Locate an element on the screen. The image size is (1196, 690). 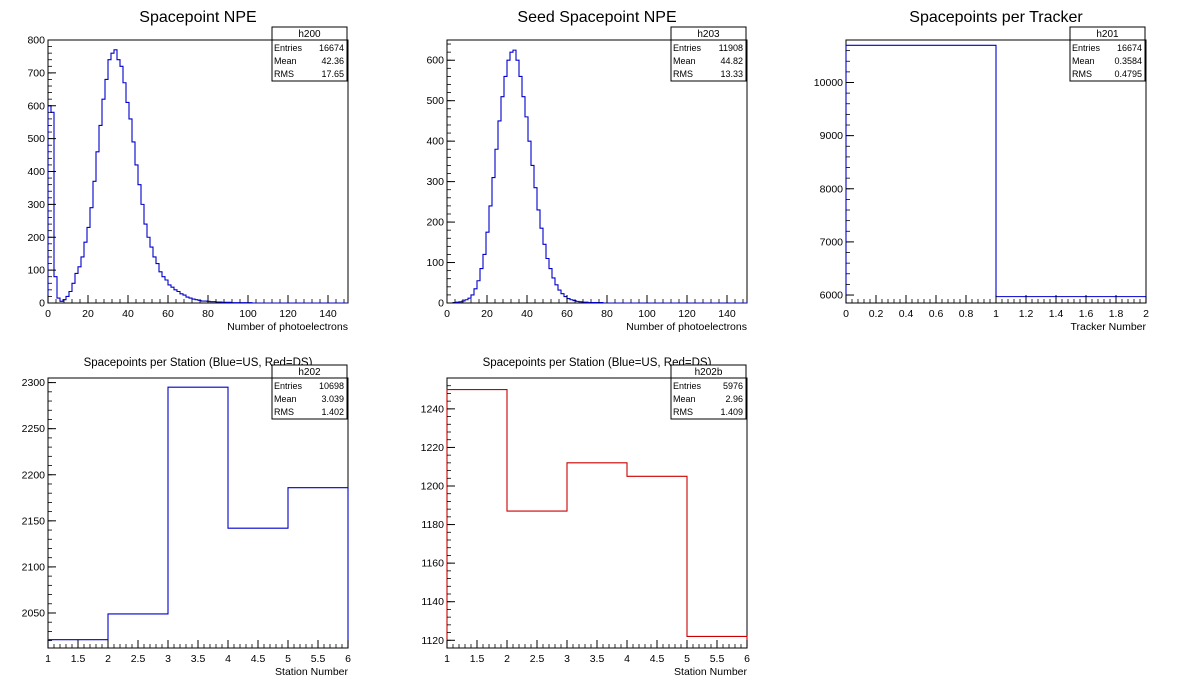
y-tick-label: 700 is located at coordinates (36, 73).